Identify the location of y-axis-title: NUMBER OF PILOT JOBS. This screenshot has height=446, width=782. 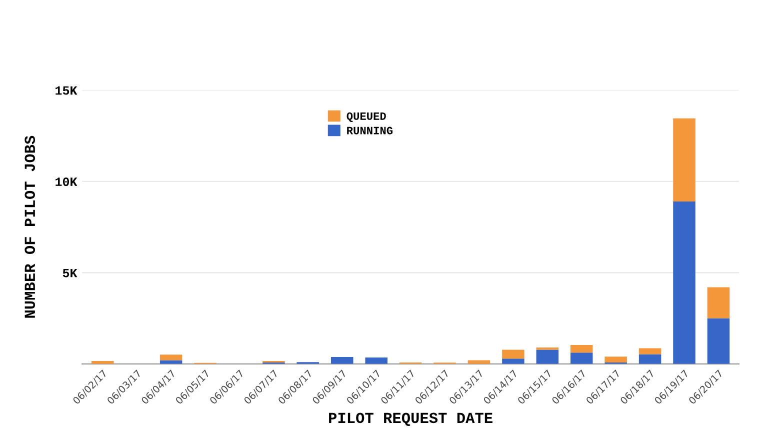
(30, 227).